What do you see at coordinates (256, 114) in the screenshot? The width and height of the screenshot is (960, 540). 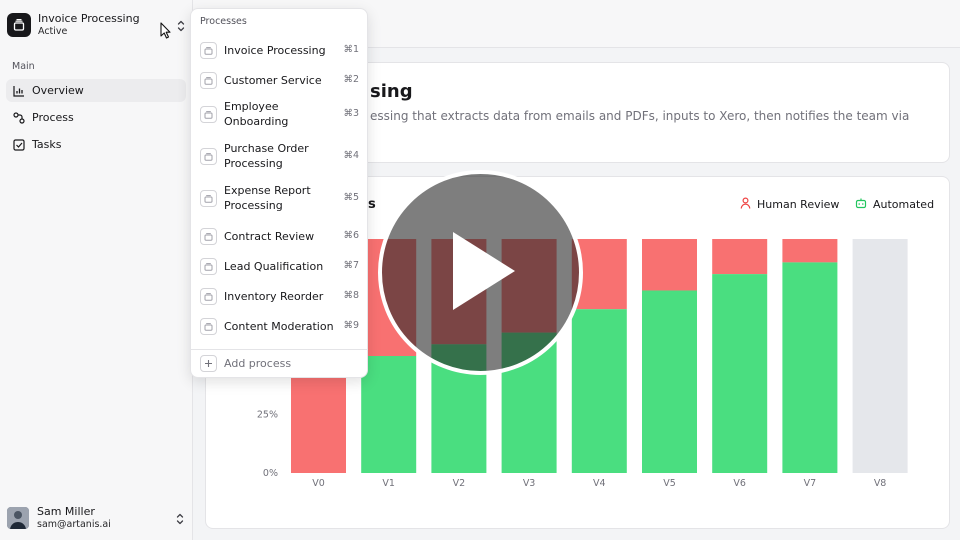 I see `process-menu-item-label: Employee Onboarding` at bounding box center [256, 114].